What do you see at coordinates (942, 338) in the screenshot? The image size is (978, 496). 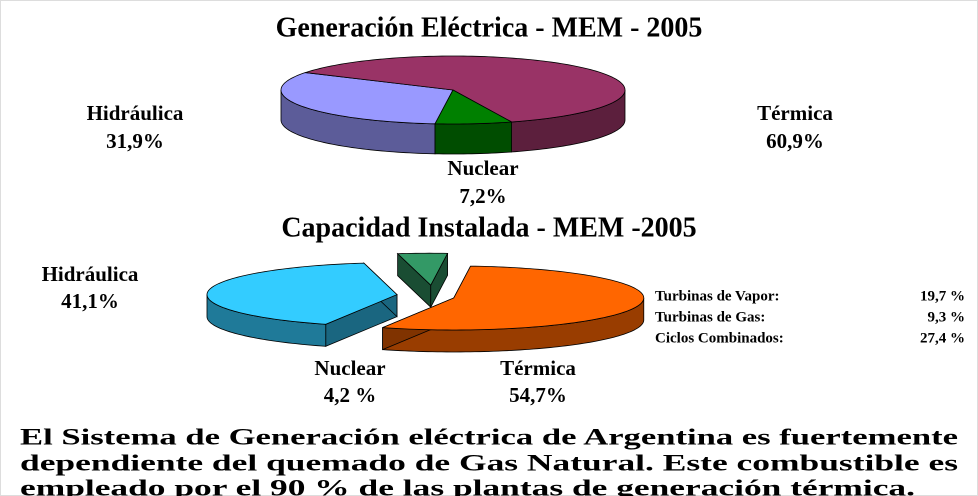 I see `breakdown-value: 27,4 %` at bounding box center [942, 338].